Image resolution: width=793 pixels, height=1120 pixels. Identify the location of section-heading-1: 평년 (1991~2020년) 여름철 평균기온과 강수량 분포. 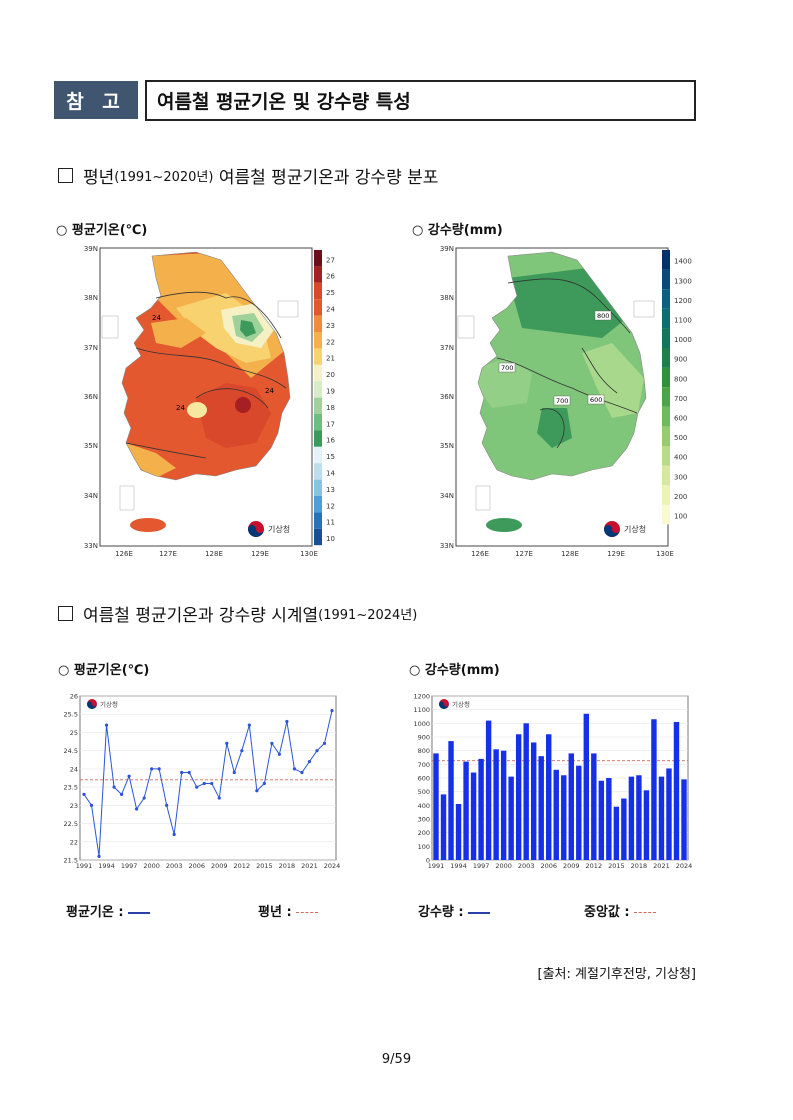
(248, 175).